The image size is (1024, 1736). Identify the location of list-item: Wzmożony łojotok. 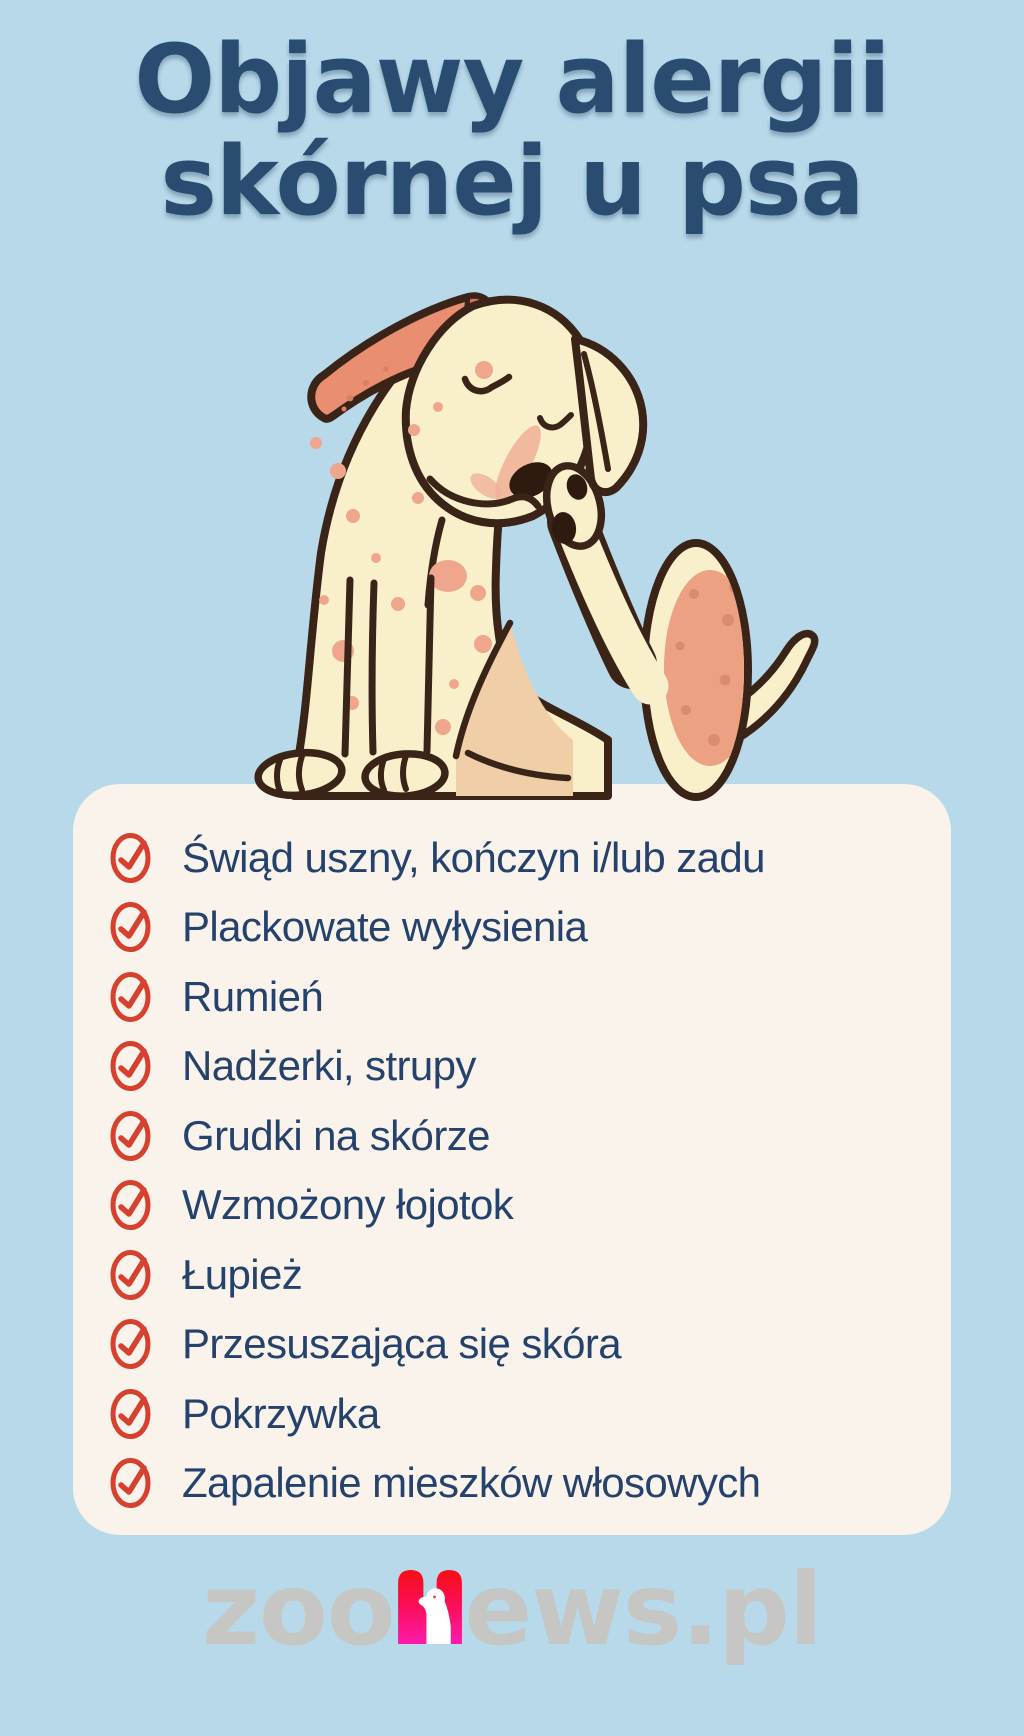
(520, 1206).